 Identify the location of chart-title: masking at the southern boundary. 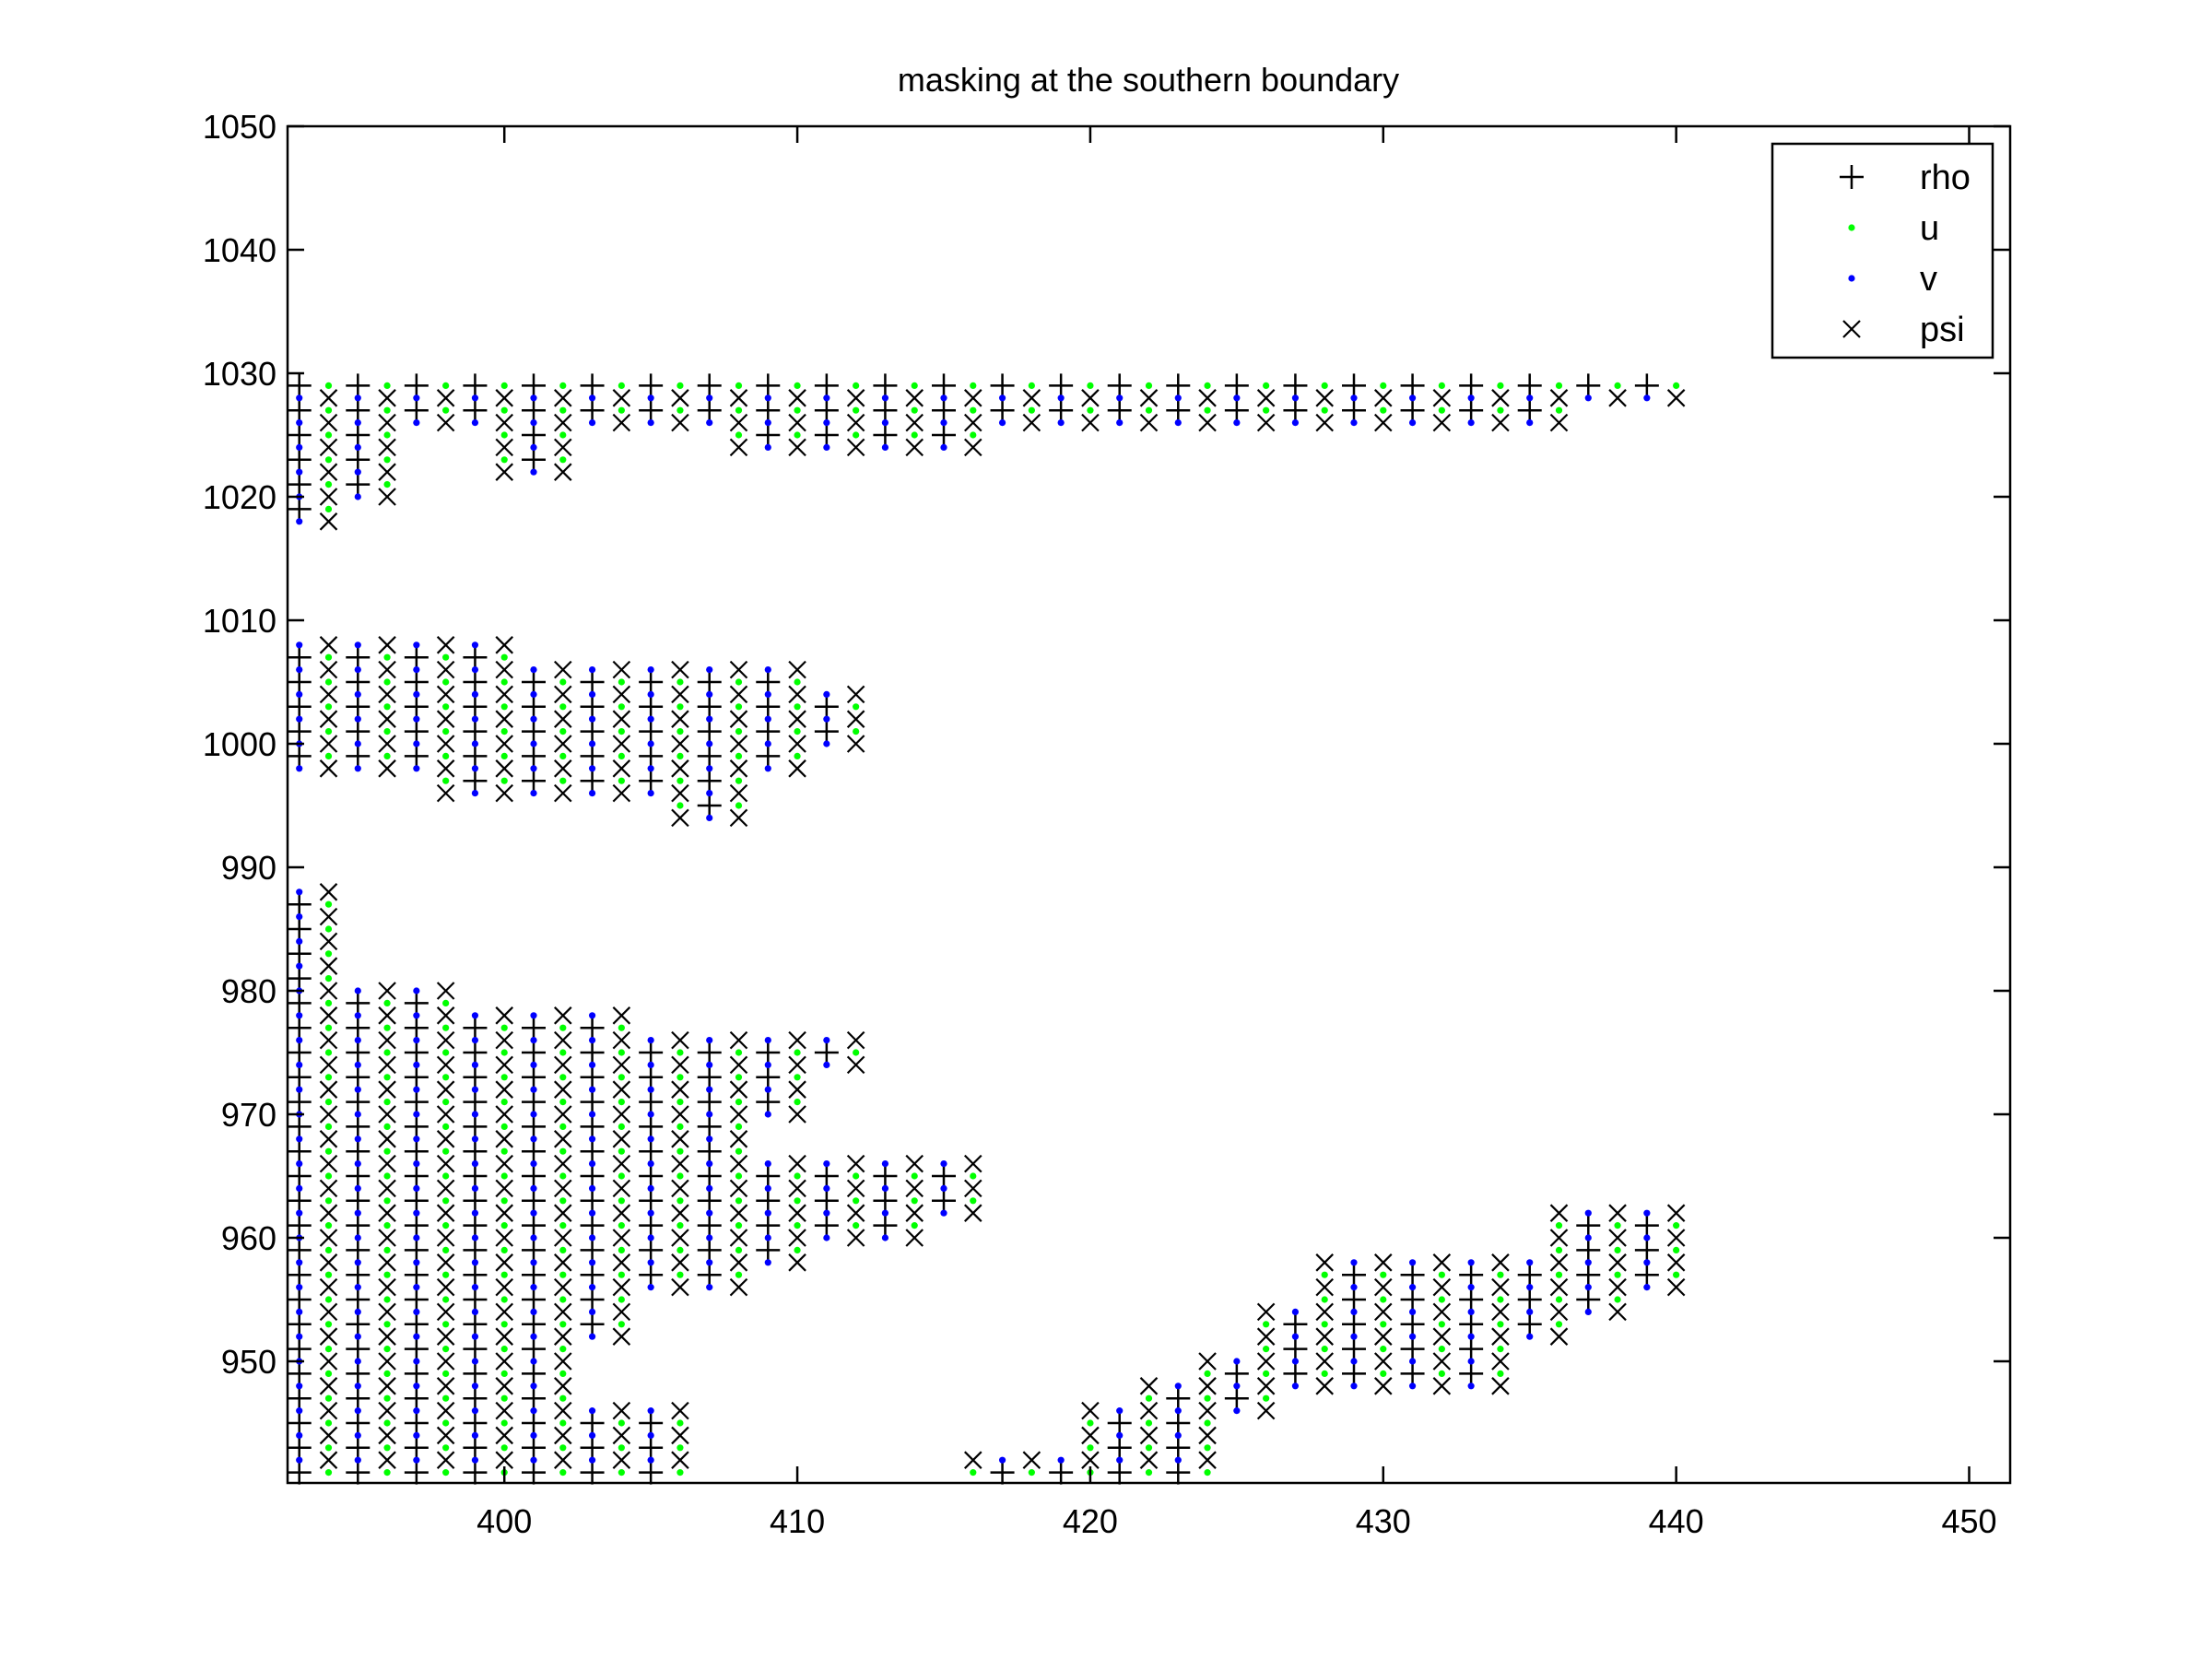
(1148, 80).